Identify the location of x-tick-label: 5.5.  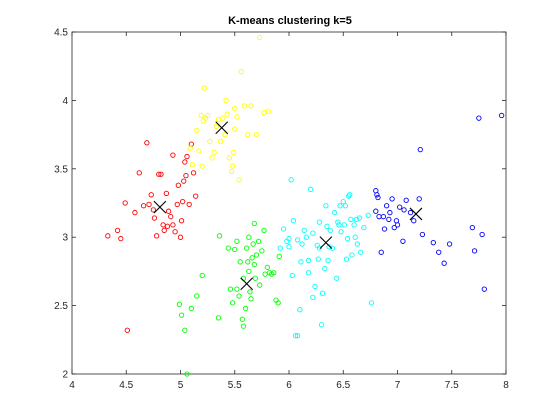
(235, 385).